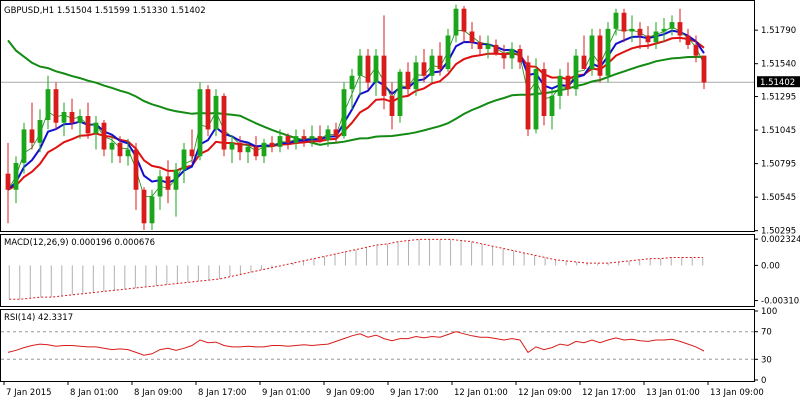  I want to click on time-tick-label: 7 Jan 2015, so click(29, 393).